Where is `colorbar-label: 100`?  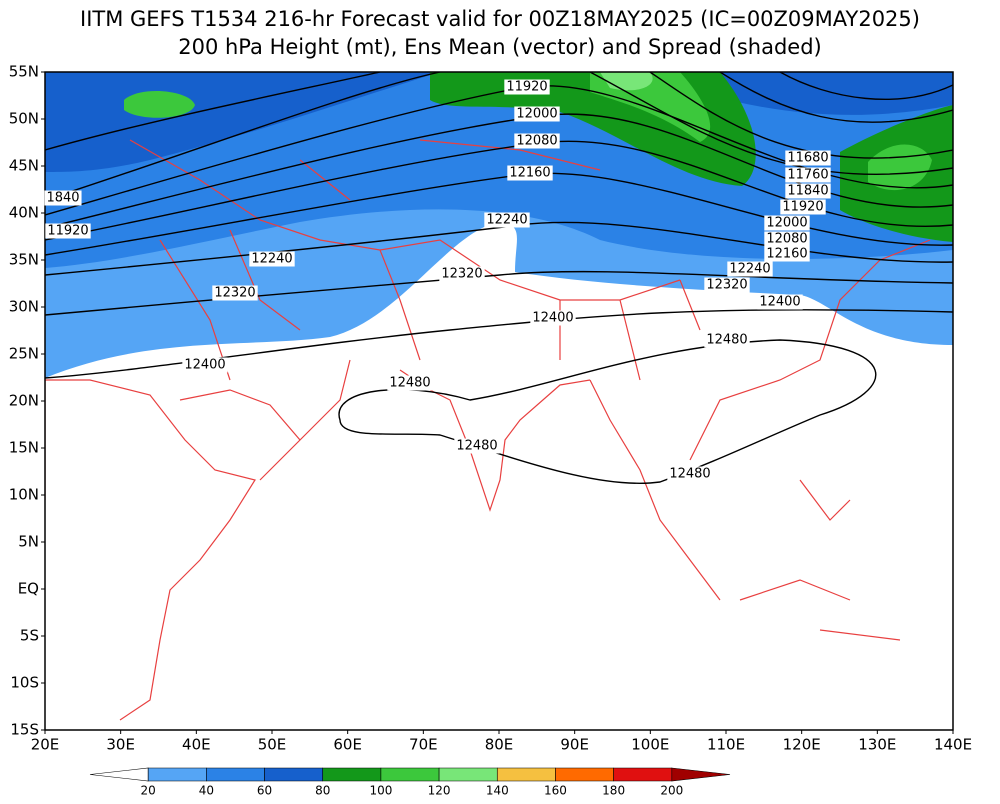 colorbar-label: 100 is located at coordinates (380, 791).